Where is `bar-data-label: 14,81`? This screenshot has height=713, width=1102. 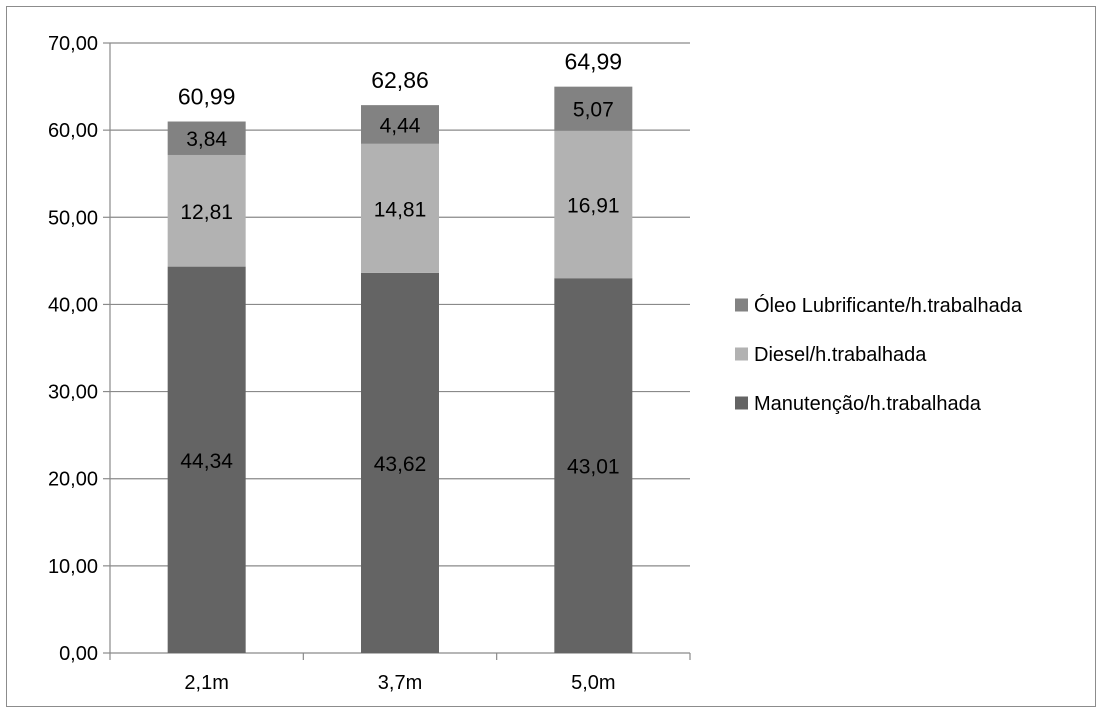 bar-data-label: 14,81 is located at coordinates (400, 209).